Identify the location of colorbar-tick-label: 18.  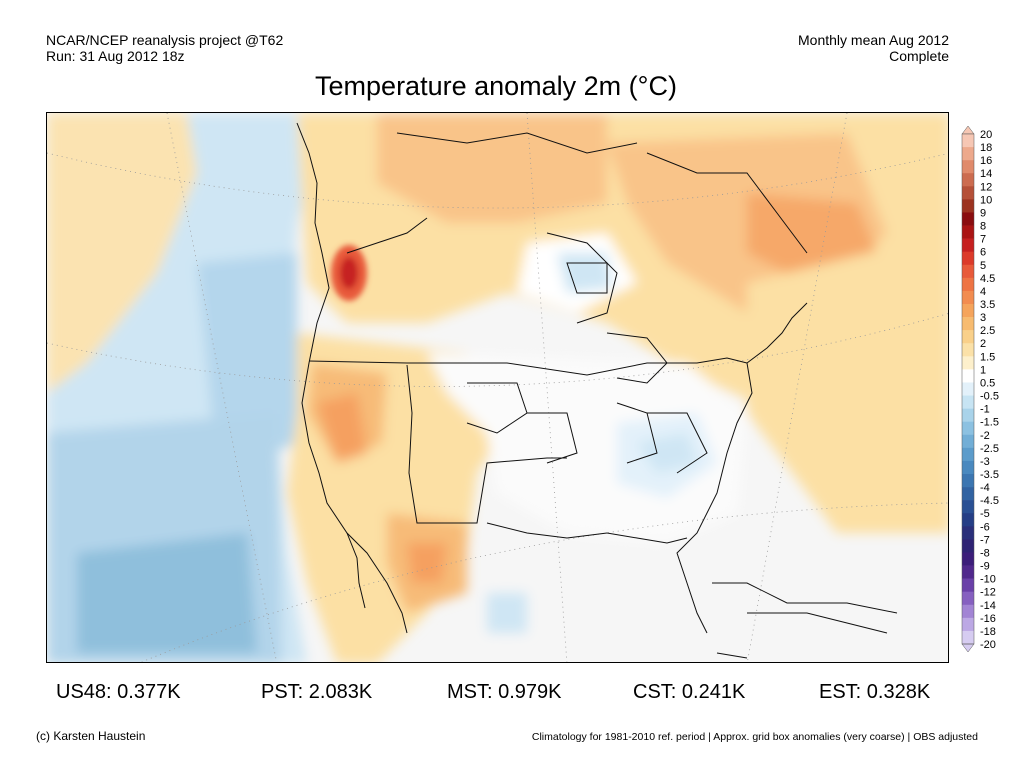
(986, 148).